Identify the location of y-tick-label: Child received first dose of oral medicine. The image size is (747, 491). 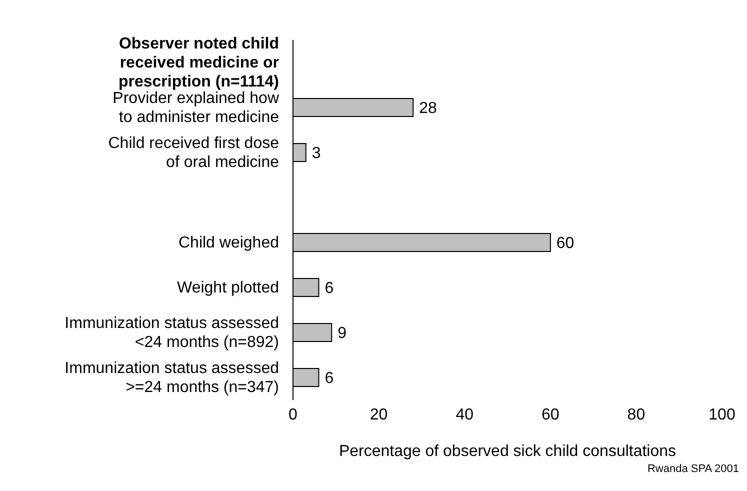
(194, 152).